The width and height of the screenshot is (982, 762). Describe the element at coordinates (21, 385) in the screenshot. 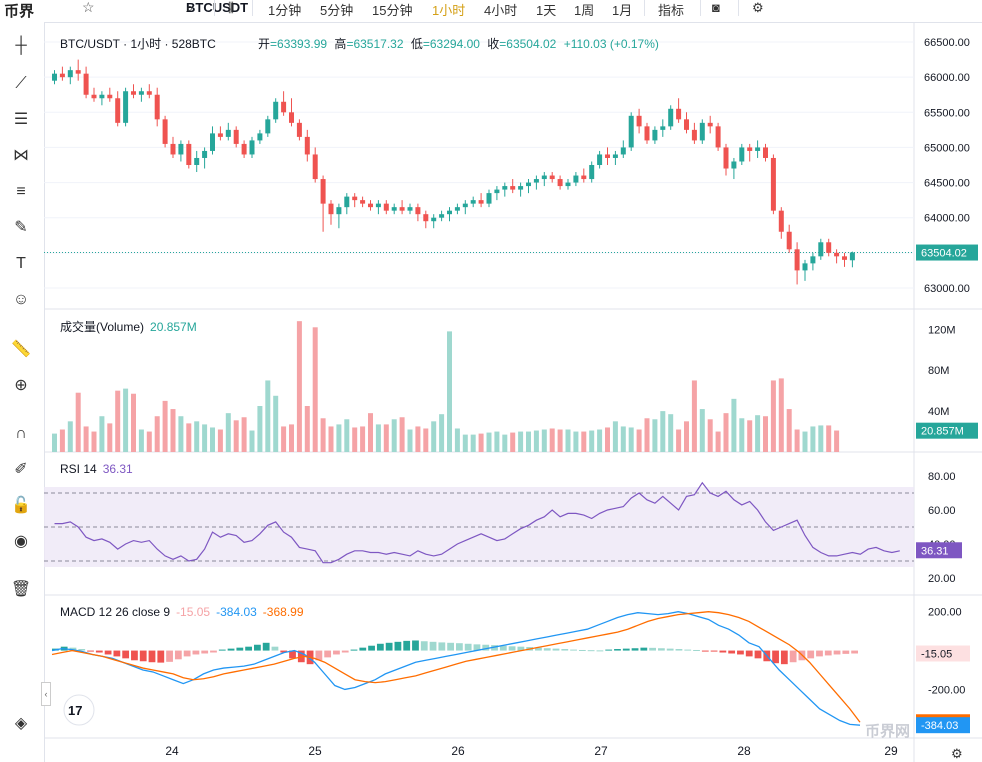

I see `zoom-in-icon: ⊕` at that location.